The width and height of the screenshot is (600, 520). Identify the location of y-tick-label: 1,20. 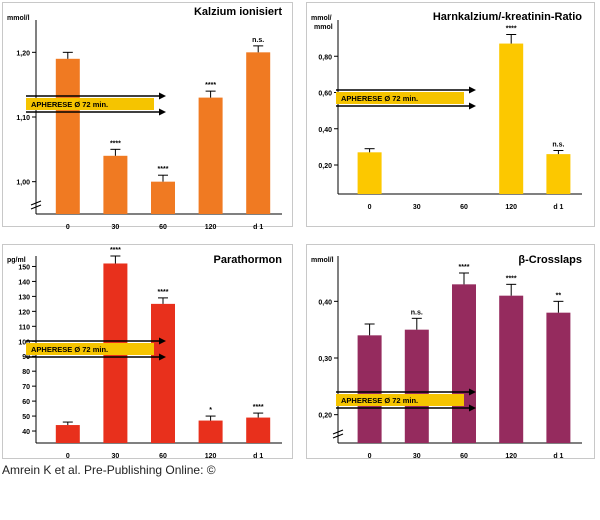
(23, 53).